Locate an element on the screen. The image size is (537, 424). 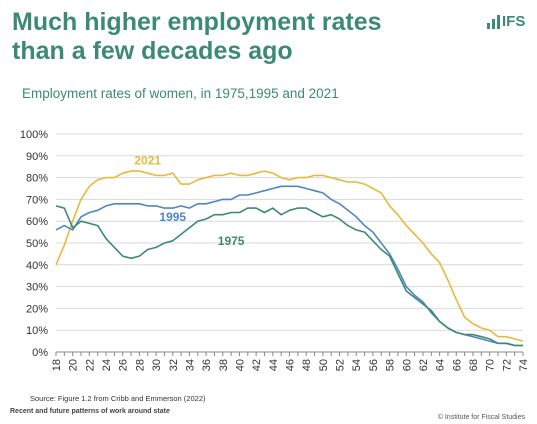
x-tick-label: 40 is located at coordinates (240, 365).